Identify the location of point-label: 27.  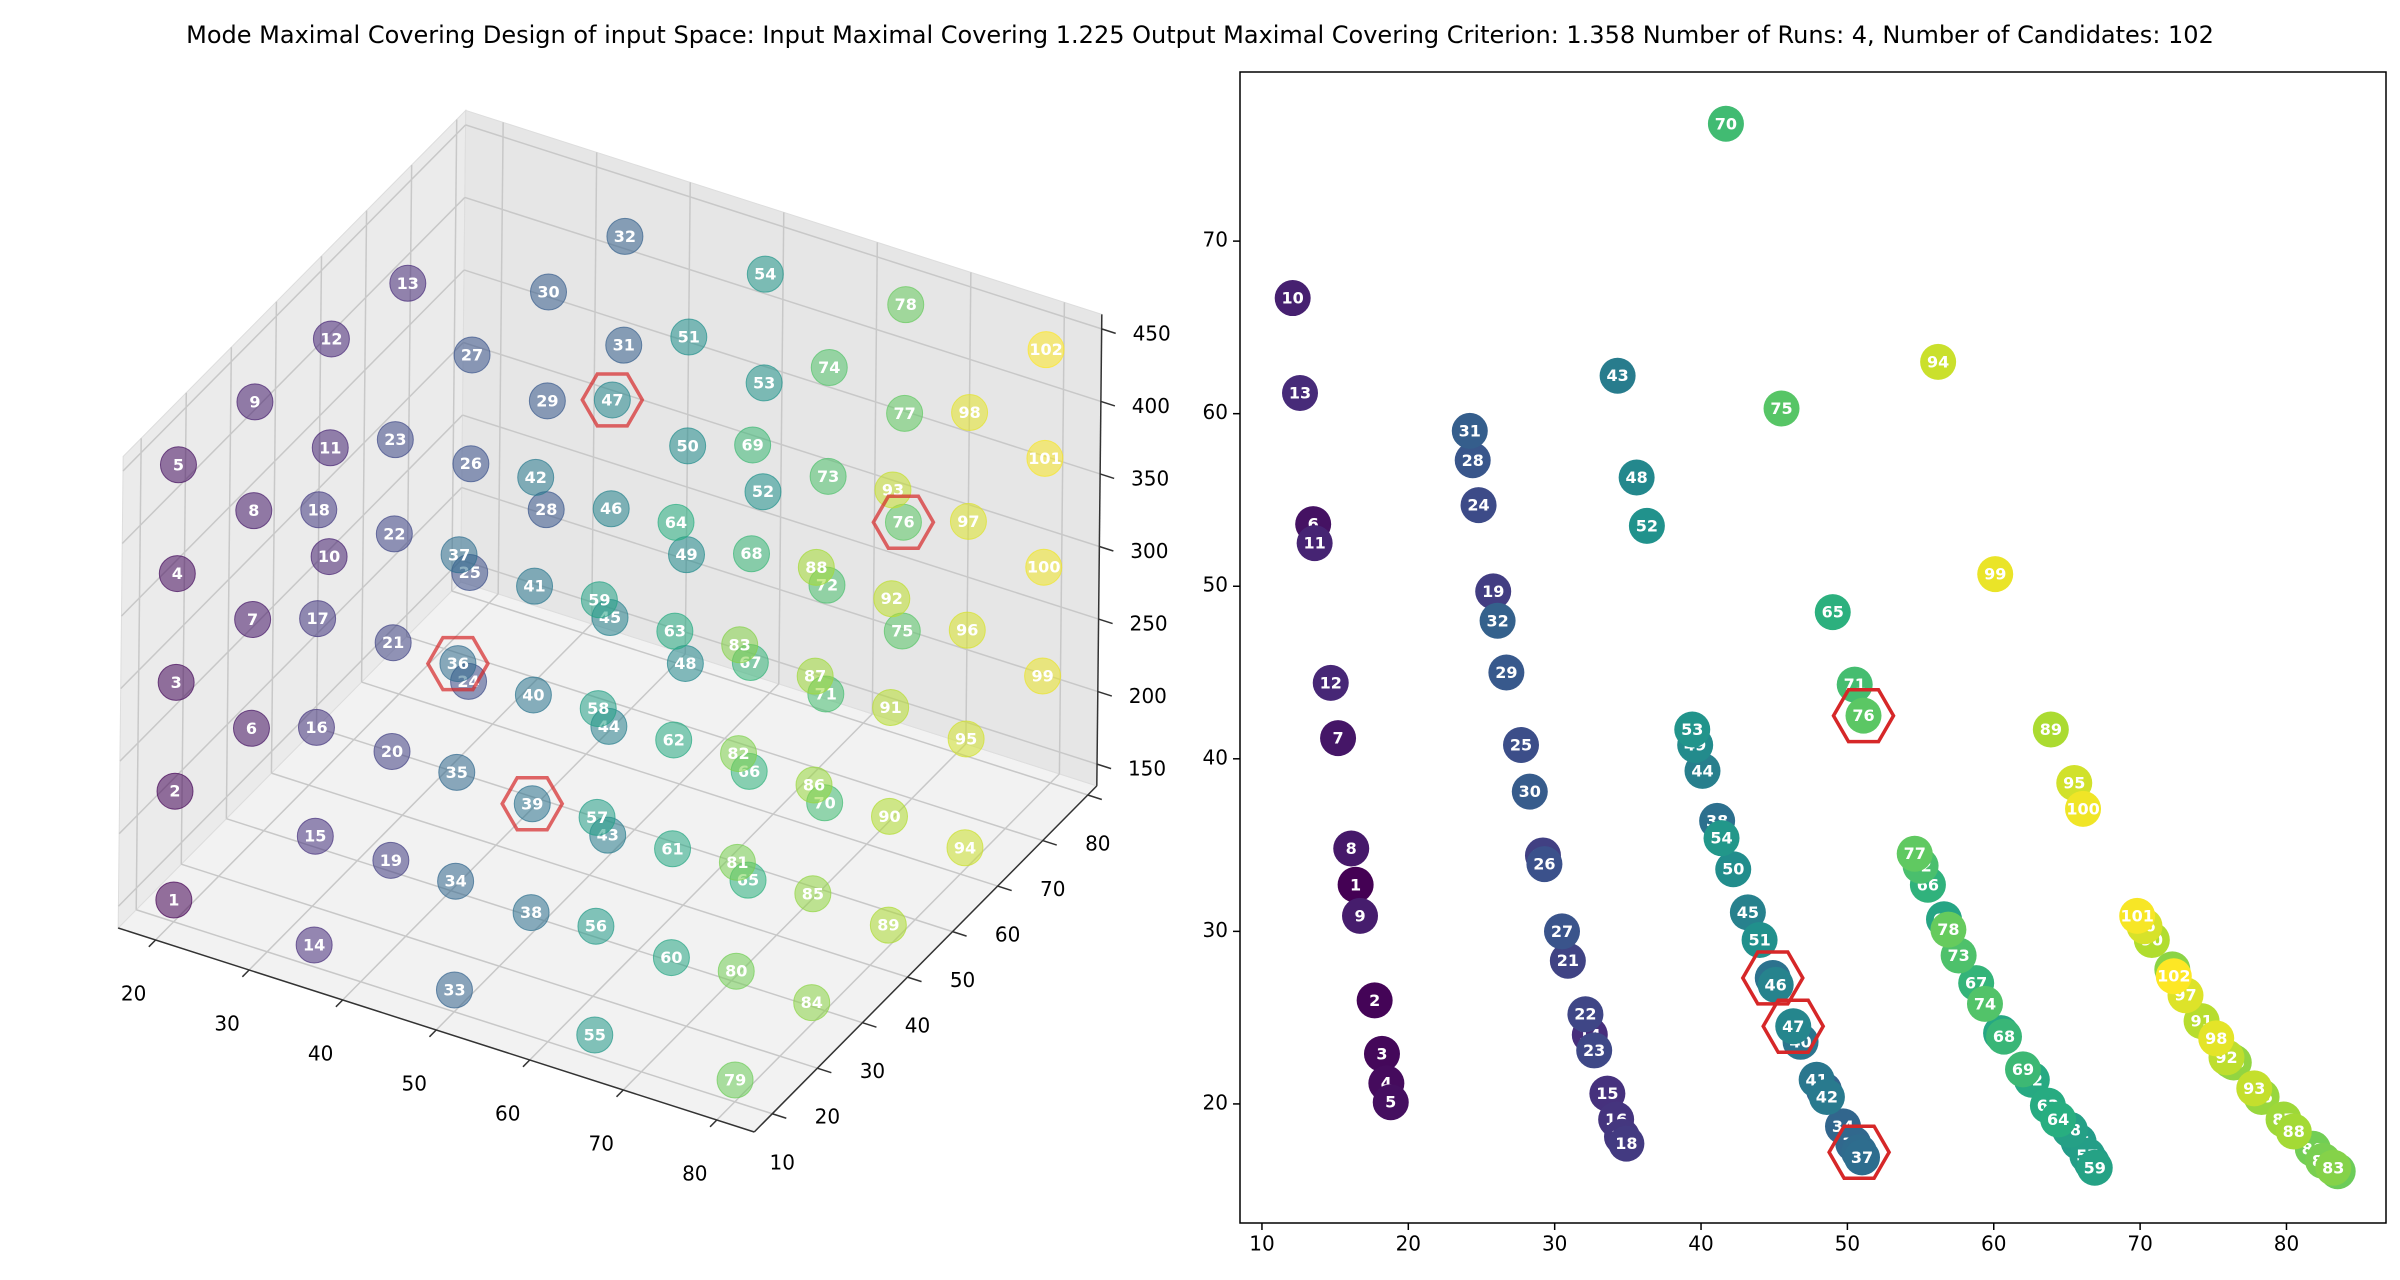
(1562, 931).